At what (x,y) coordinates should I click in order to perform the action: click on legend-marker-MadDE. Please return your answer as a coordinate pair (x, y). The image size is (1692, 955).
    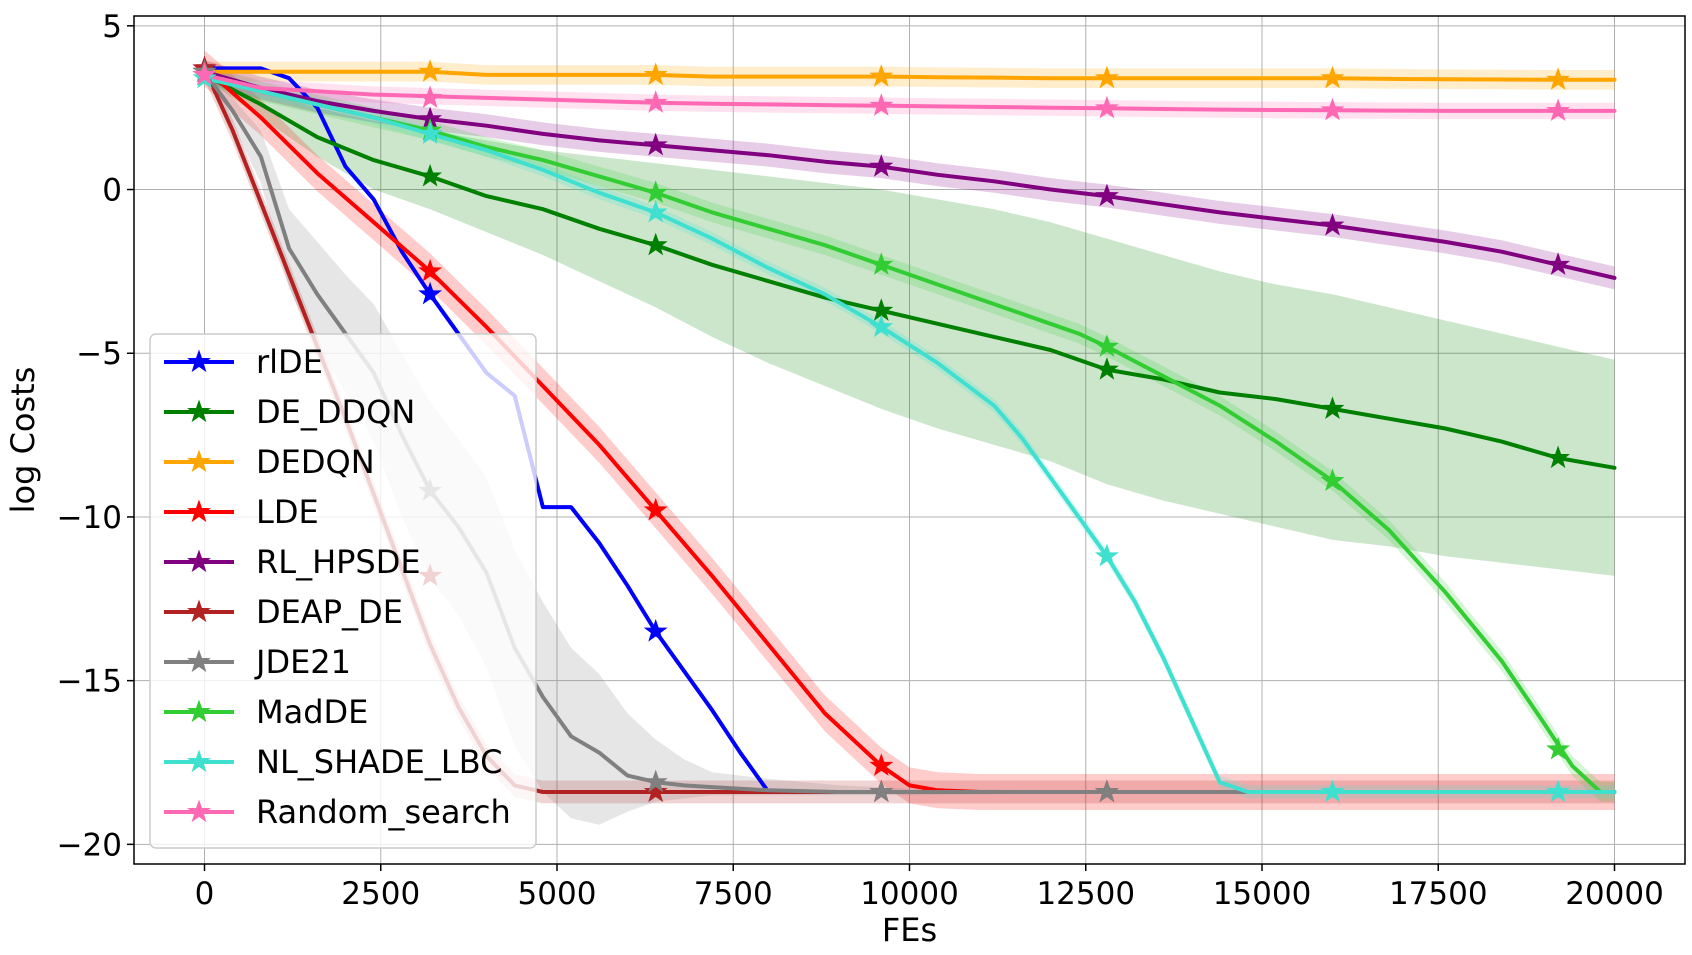
    Looking at the image, I should click on (199, 711).